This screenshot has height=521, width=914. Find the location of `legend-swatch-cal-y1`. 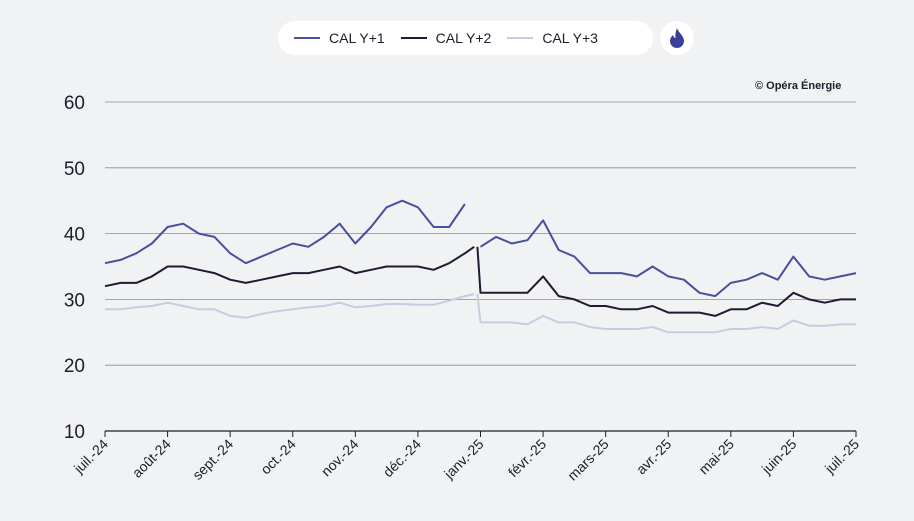

legend-swatch-cal-y1 is located at coordinates (307, 38).